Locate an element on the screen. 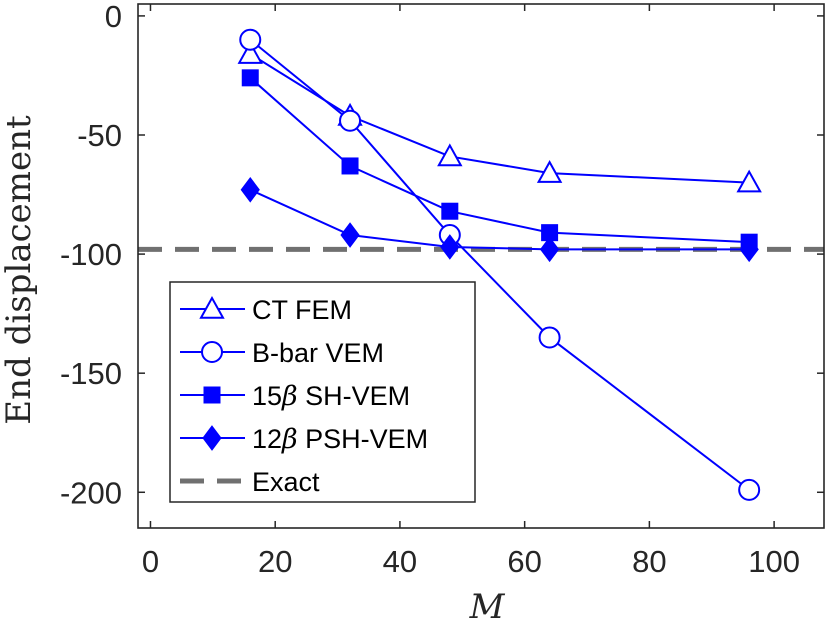  legend-item: 12β PSH-VEM is located at coordinates (304, 439).